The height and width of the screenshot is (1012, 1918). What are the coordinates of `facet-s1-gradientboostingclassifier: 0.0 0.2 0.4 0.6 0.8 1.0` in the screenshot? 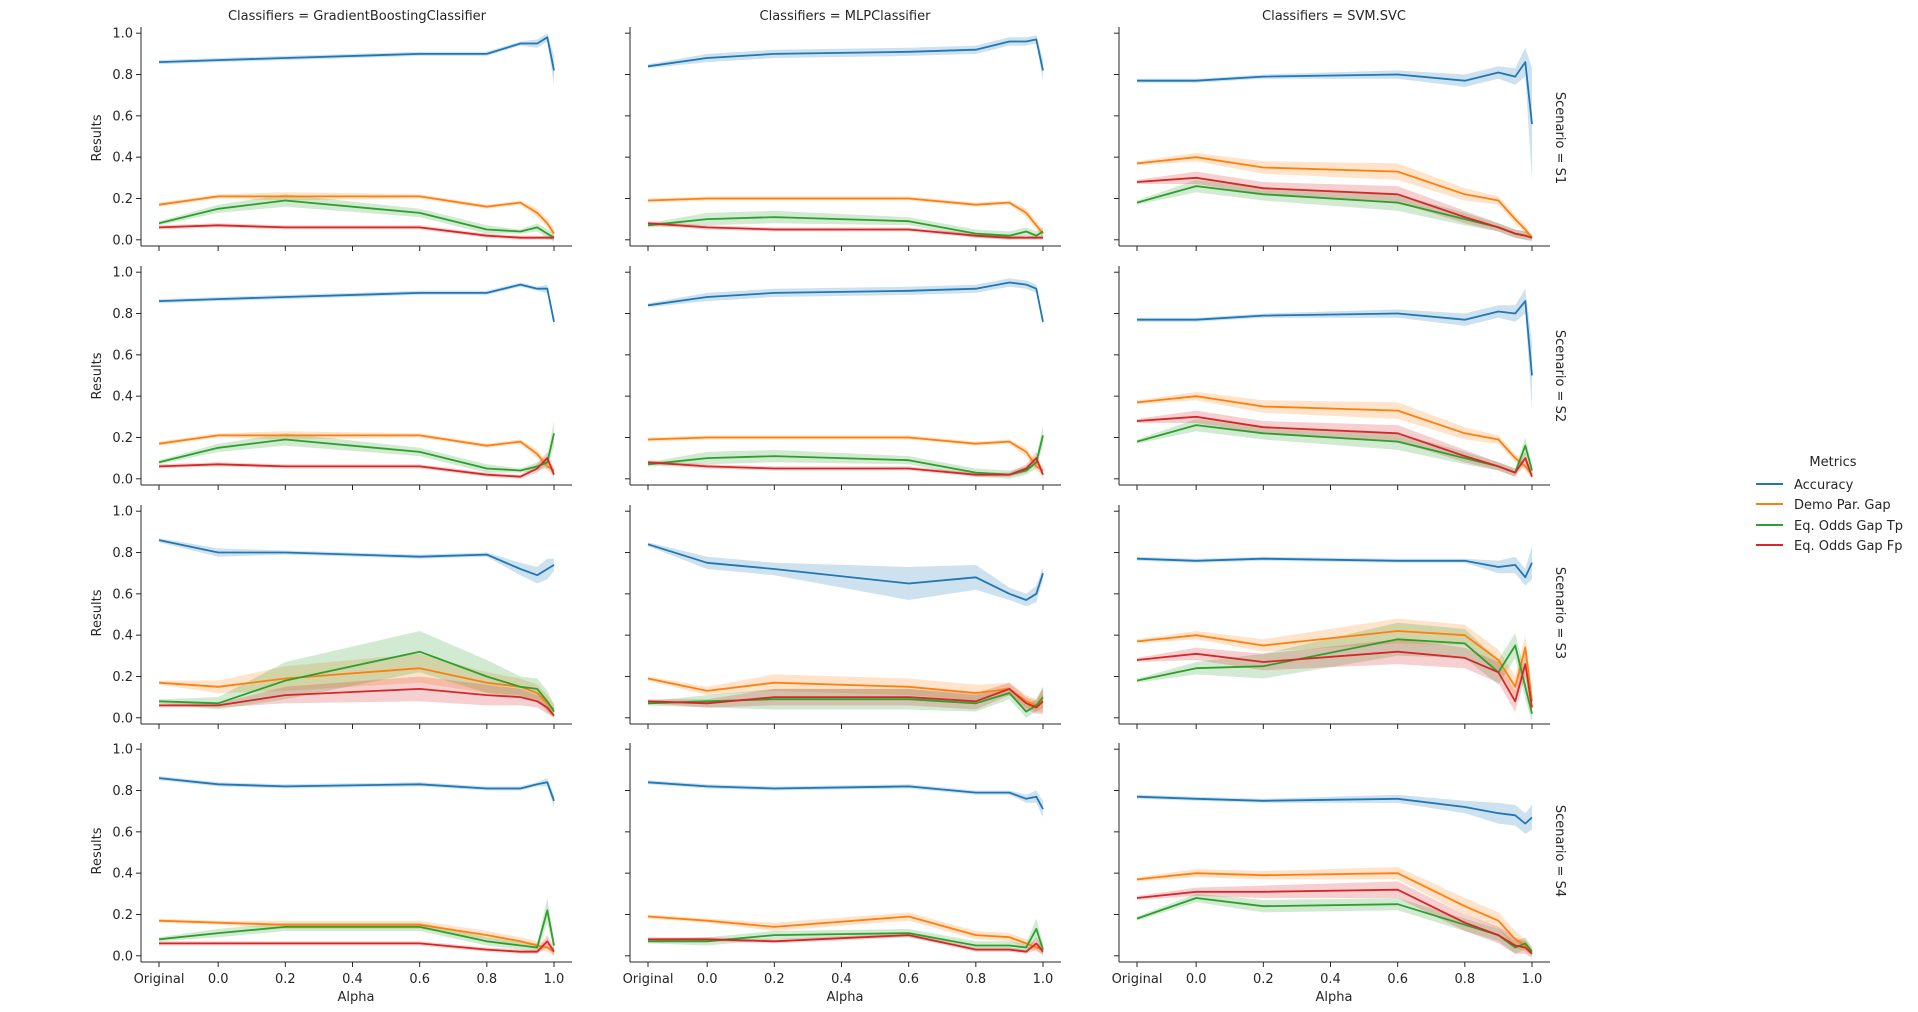 It's located at (342, 139).